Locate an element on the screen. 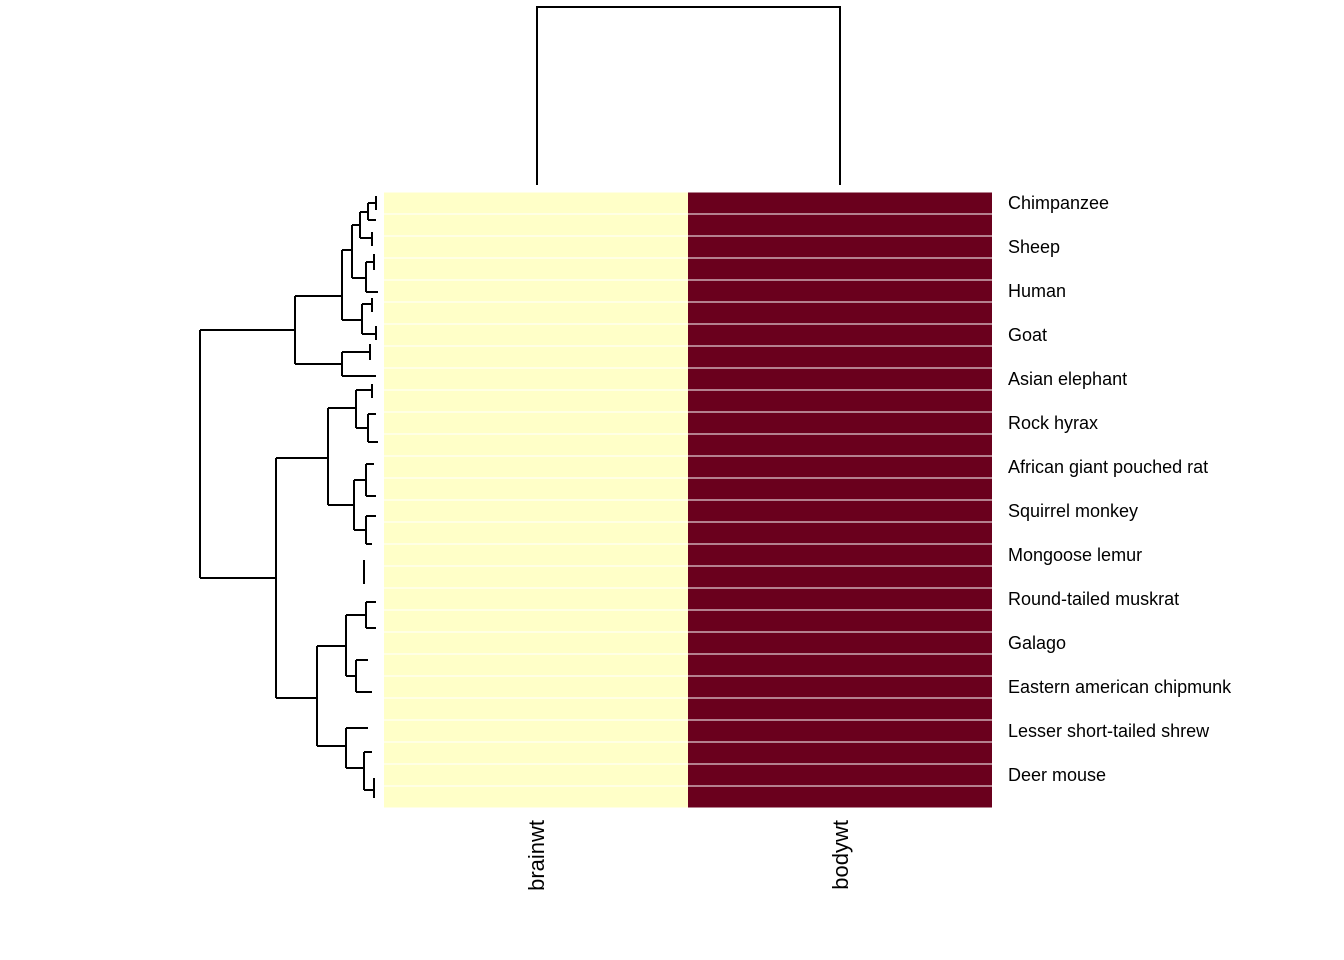 The image size is (1344, 960). column-labels: brainwt bodywt is located at coordinates (688, 855).